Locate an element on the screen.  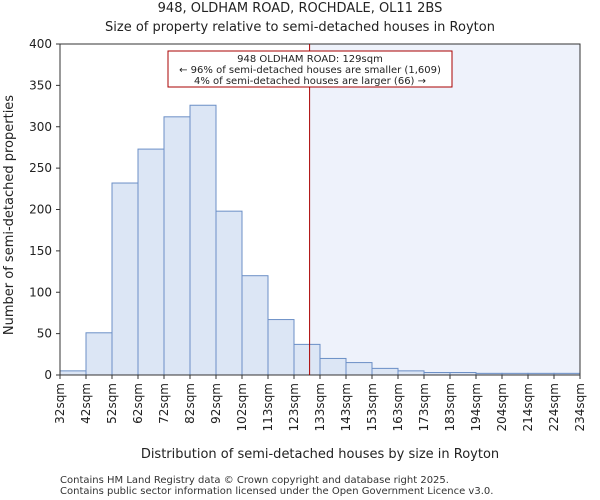
x-tick-label: 183sqm is located at coordinates (450, 407).